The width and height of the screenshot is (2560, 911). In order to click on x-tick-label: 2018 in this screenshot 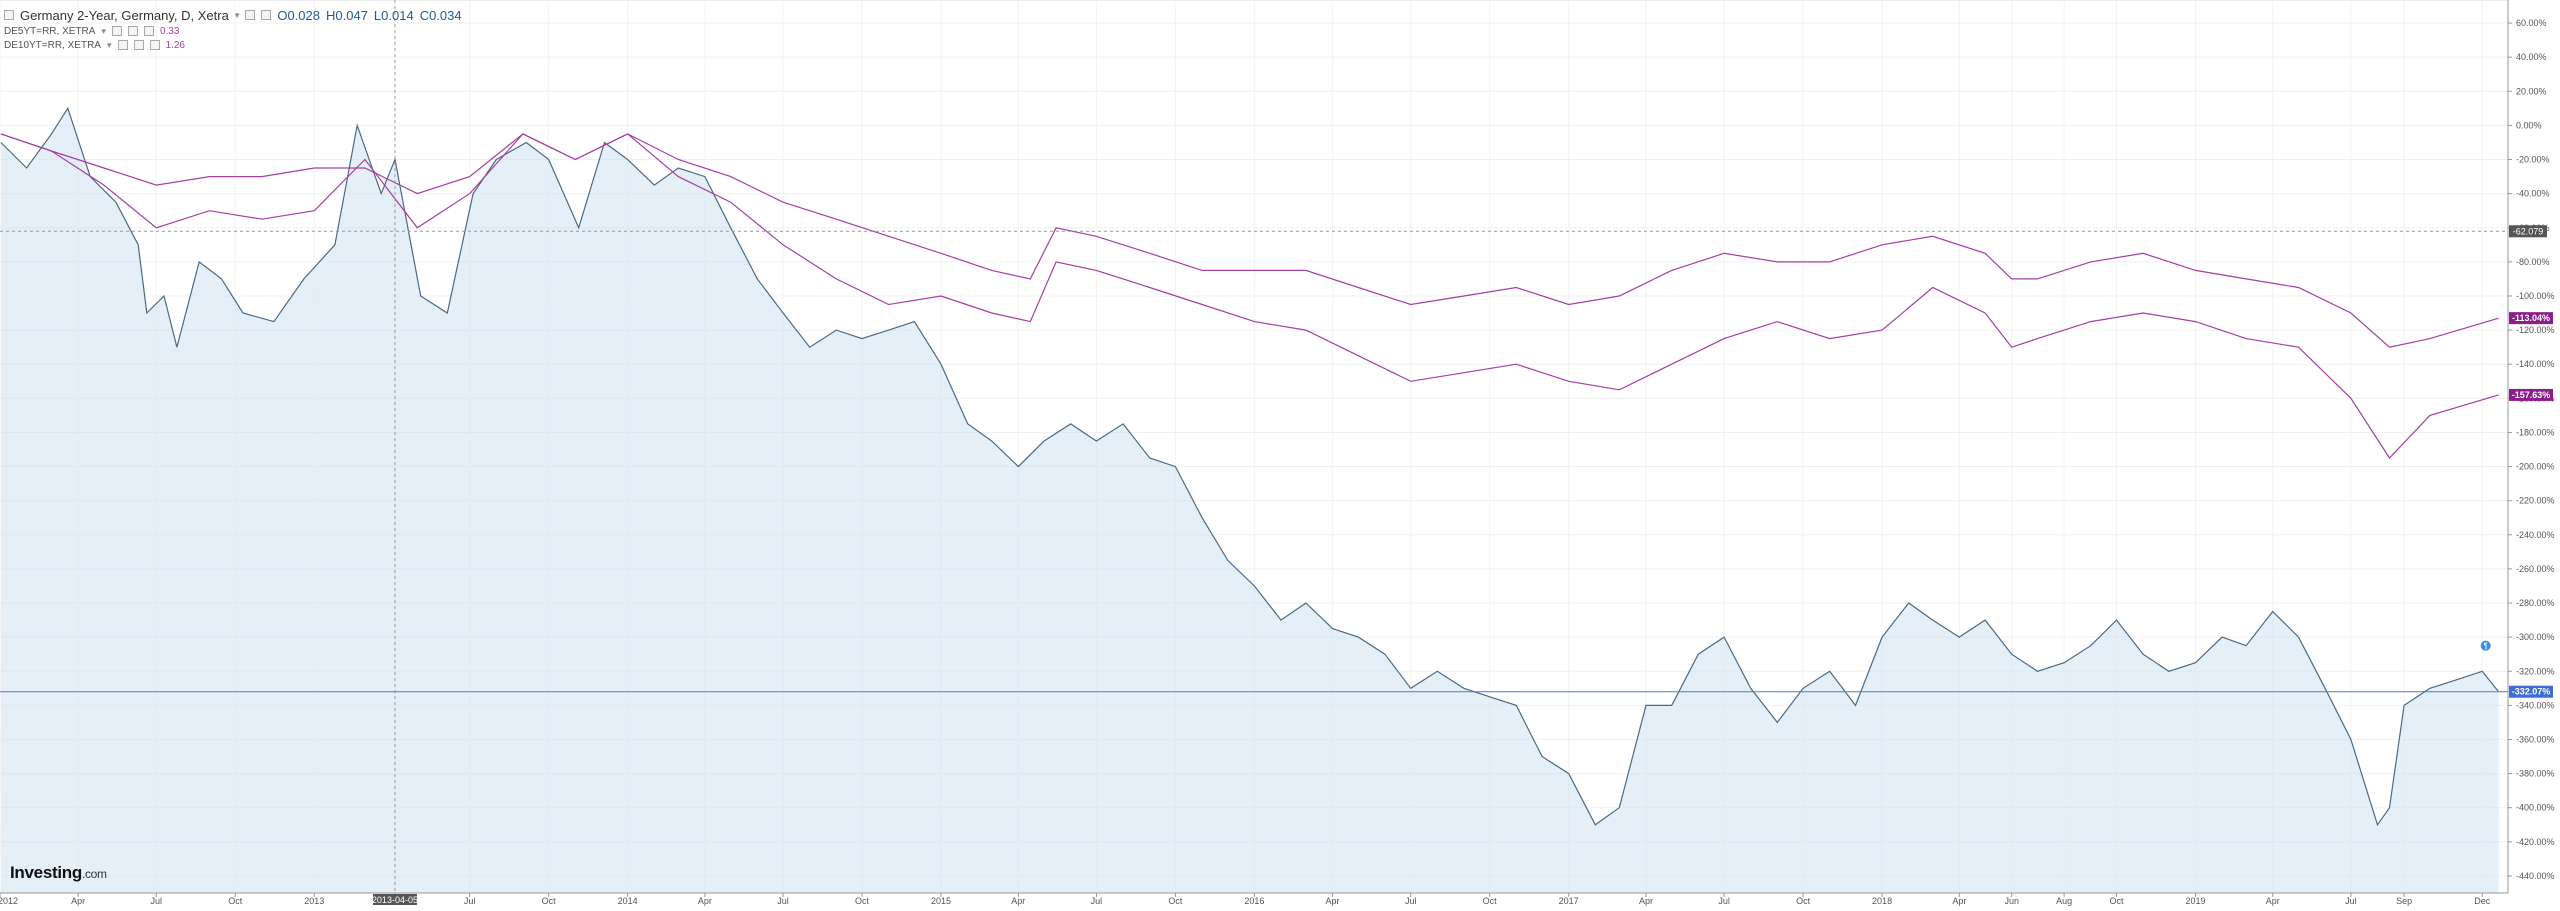, I will do `click(1882, 901)`.